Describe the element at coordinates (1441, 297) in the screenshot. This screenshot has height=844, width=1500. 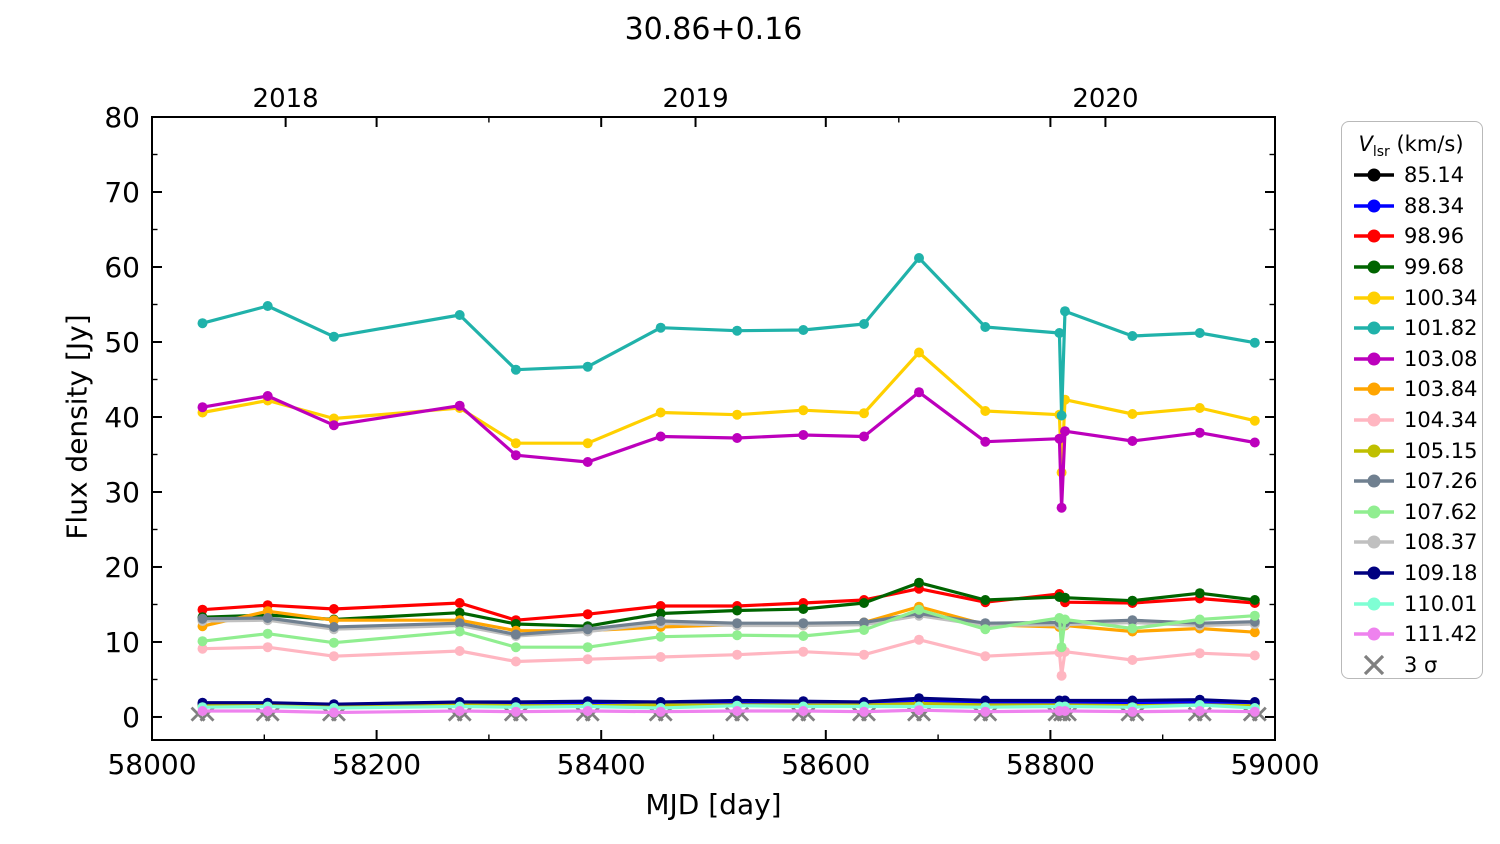
I see `legend-label: 100.34` at that location.